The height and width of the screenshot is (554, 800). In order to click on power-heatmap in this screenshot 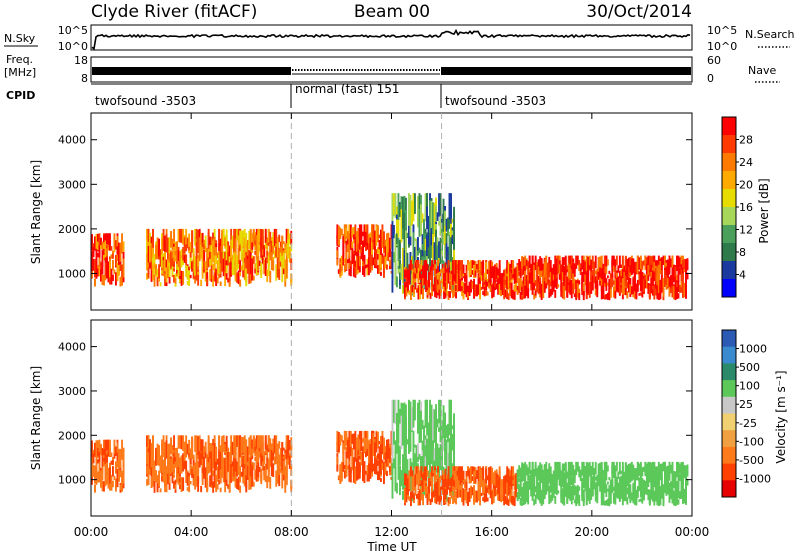, I will do `click(390, 247)`.